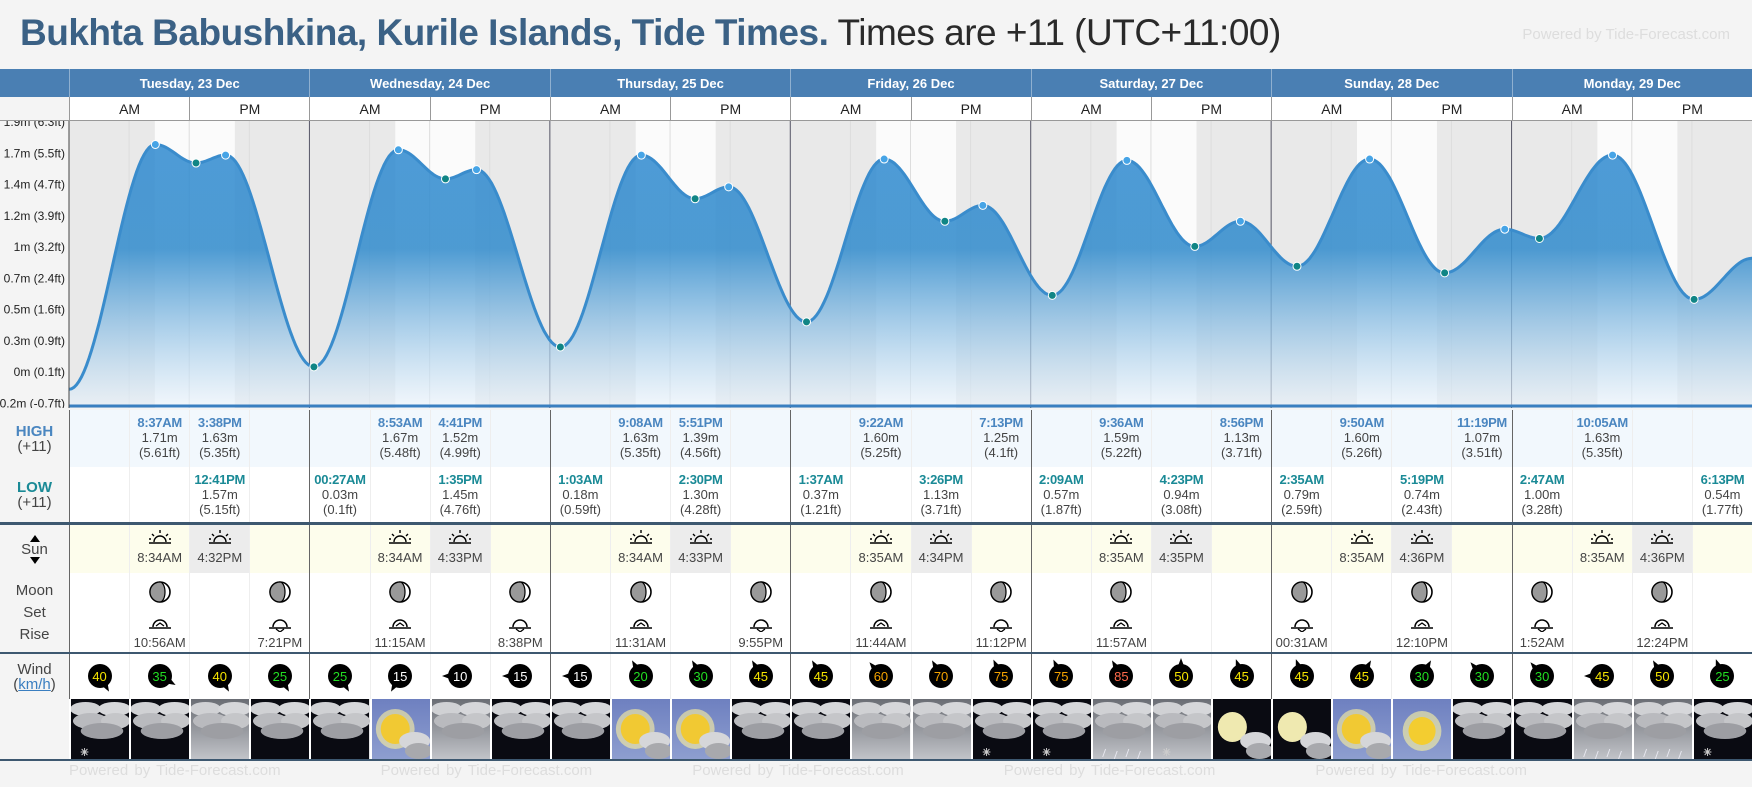  I want to click on moon-cell: 12:24PM, so click(1661, 612).